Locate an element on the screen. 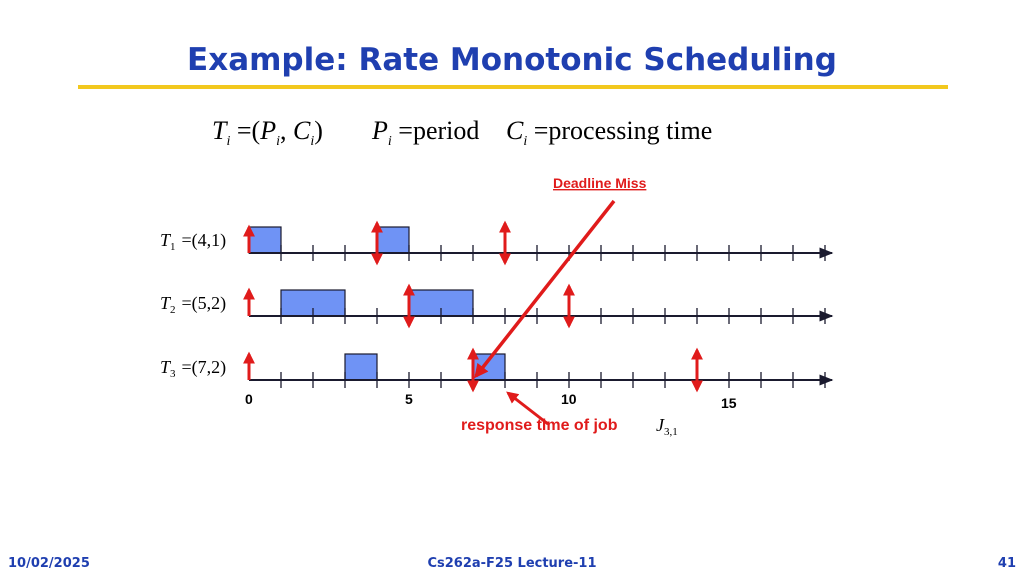  task-label-t3: T3 =(7,2) is located at coordinates (193, 368).